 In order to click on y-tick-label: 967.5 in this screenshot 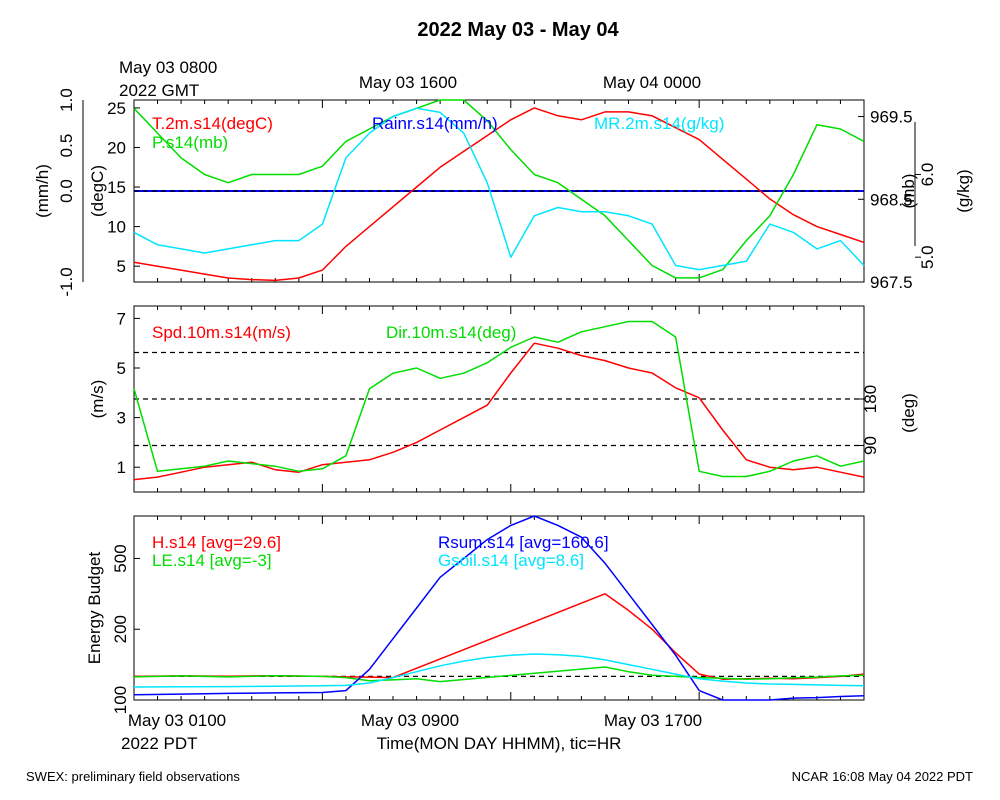, I will do `click(891, 282)`.